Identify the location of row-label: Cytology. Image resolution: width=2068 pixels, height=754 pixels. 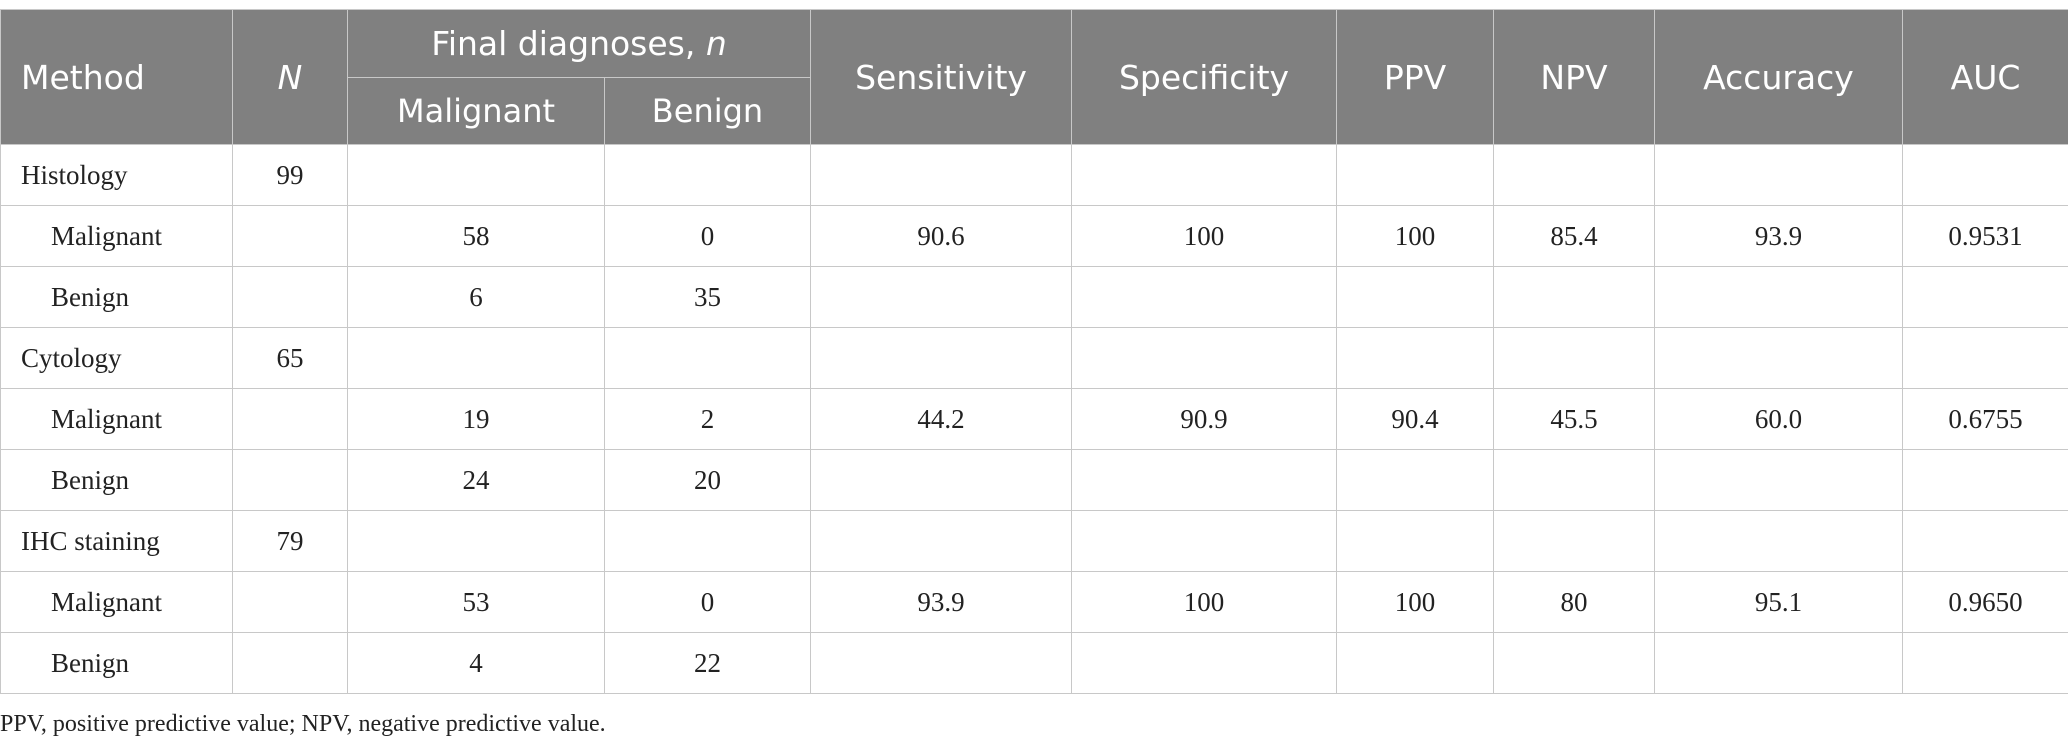
(116, 358).